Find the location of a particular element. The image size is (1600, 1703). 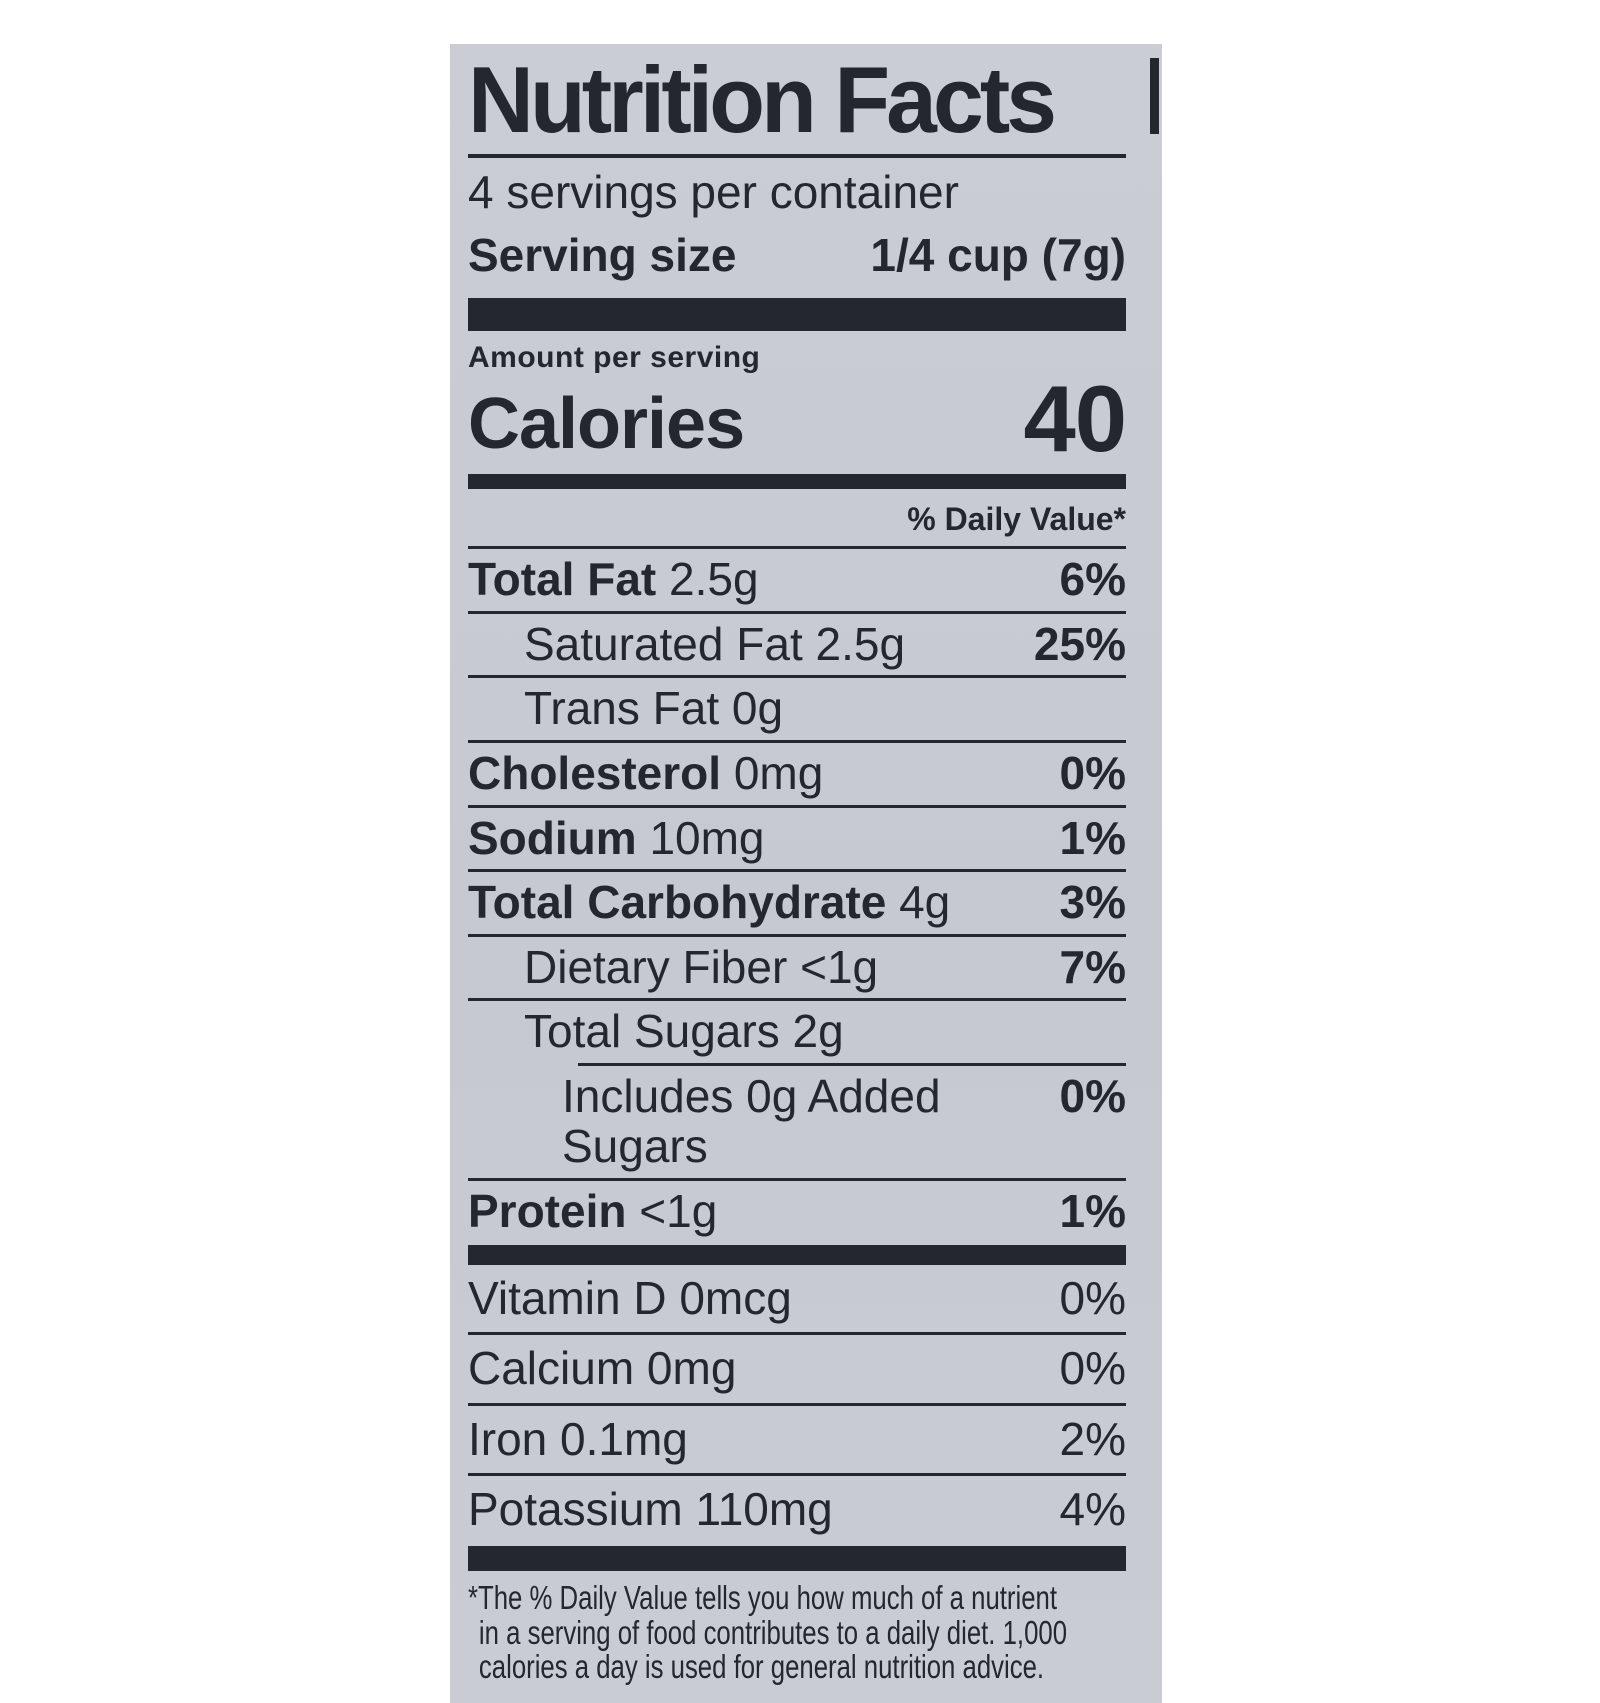

serving-size-value: 1/4 cup (7g) is located at coordinates (998, 254).